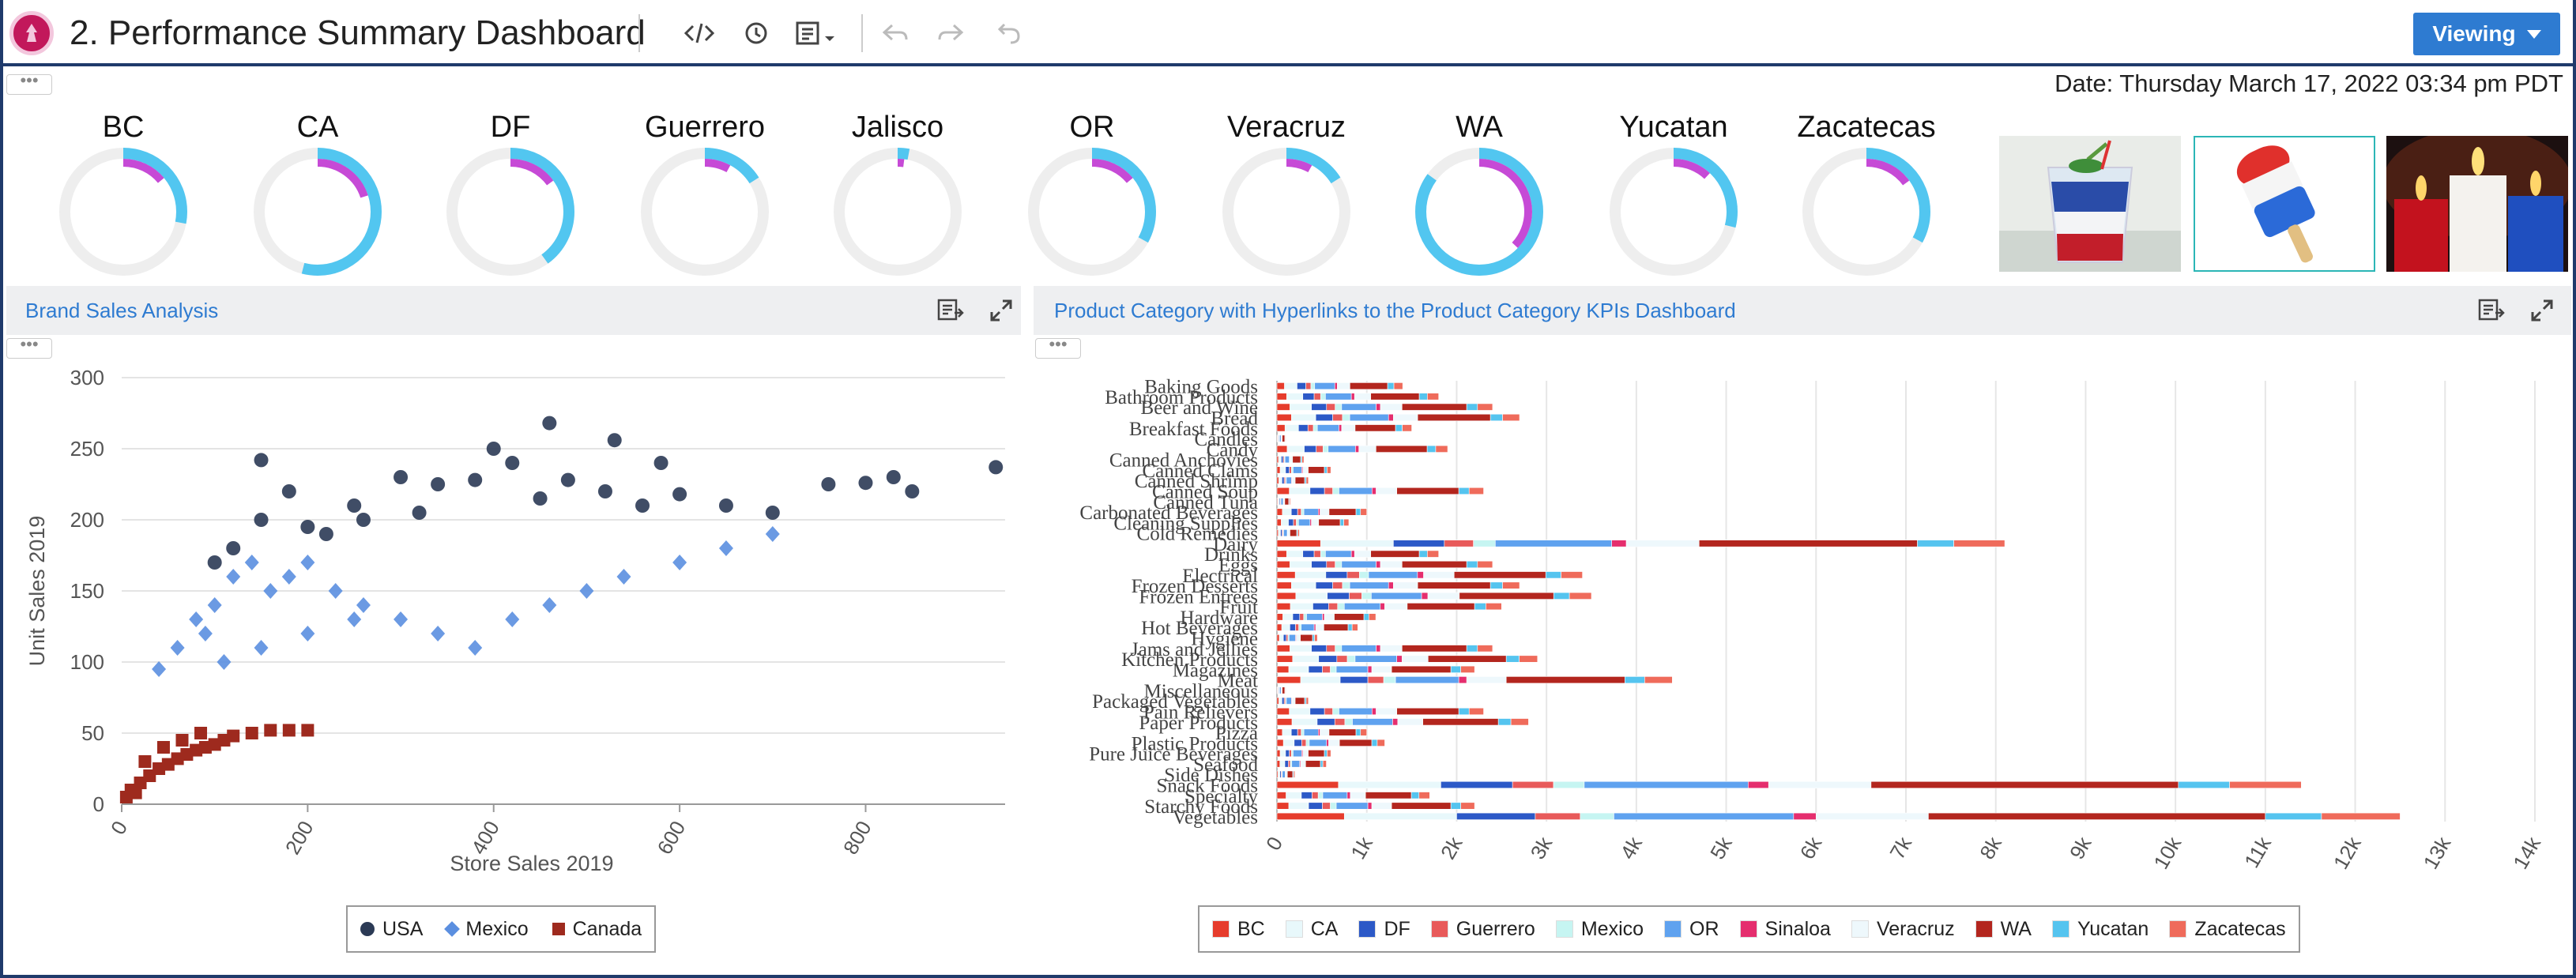 The image size is (2576, 978). What do you see at coordinates (1173, 755) in the screenshot?
I see `category-label: Pure Juice Beverages` at bounding box center [1173, 755].